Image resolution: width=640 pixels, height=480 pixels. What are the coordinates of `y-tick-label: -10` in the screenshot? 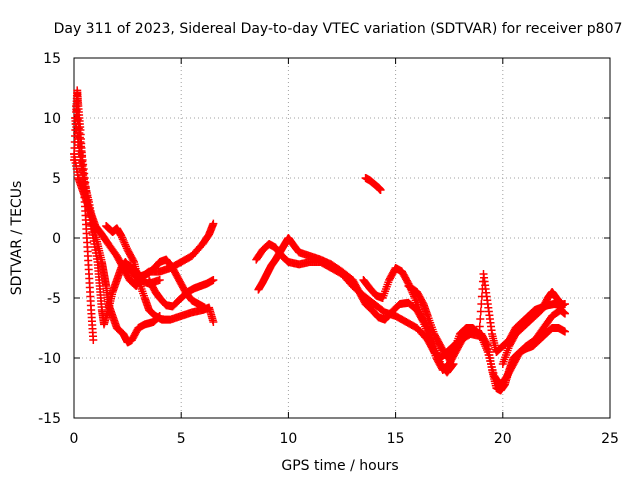 It's located at (49, 359).